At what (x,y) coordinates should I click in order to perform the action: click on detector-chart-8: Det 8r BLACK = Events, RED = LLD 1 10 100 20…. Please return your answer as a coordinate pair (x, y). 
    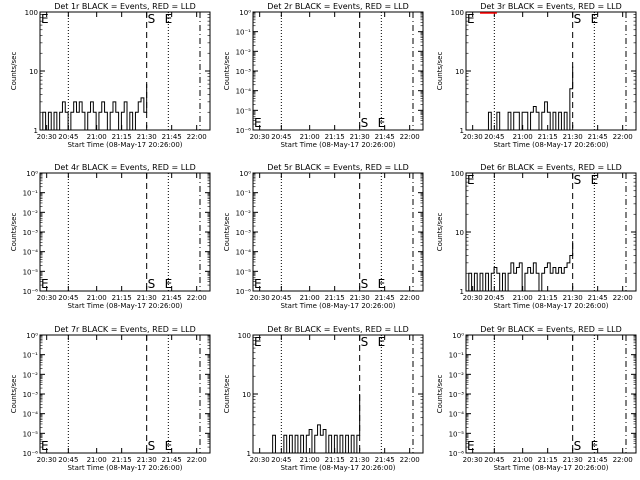
    Looking at the image, I should click on (323, 398).